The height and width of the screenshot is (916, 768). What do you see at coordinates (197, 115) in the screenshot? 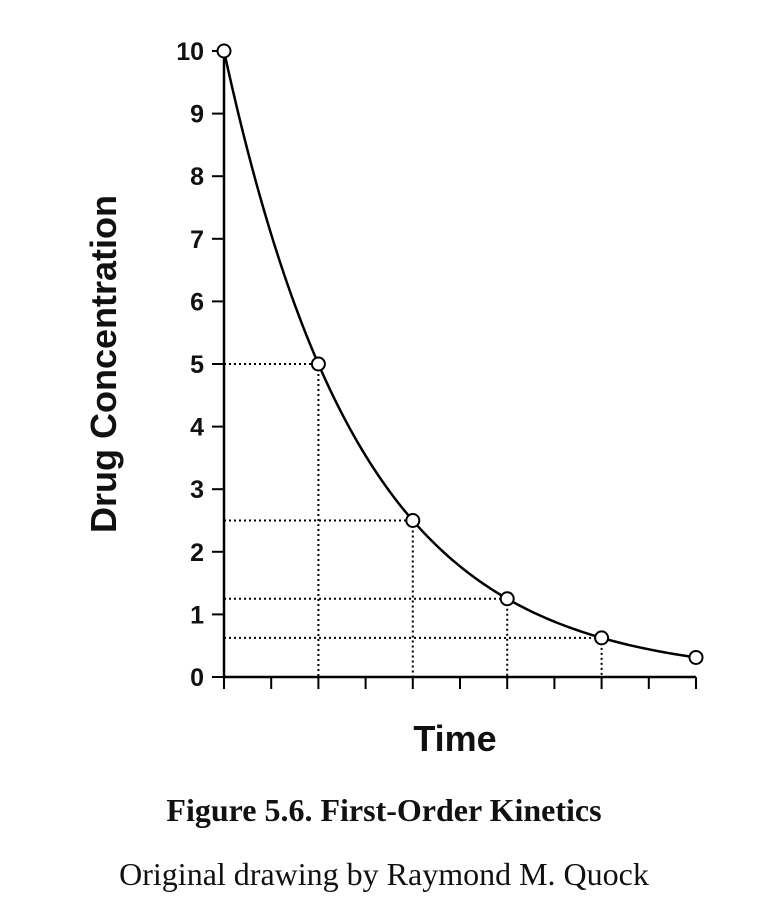
I see `y-tick-label: 9` at bounding box center [197, 115].